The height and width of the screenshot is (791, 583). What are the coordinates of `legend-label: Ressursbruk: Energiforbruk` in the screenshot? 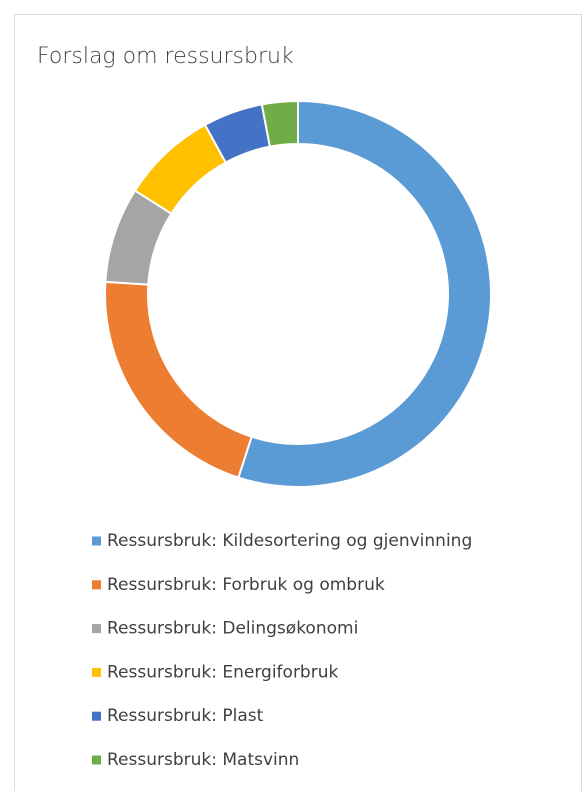 It's located at (222, 672).